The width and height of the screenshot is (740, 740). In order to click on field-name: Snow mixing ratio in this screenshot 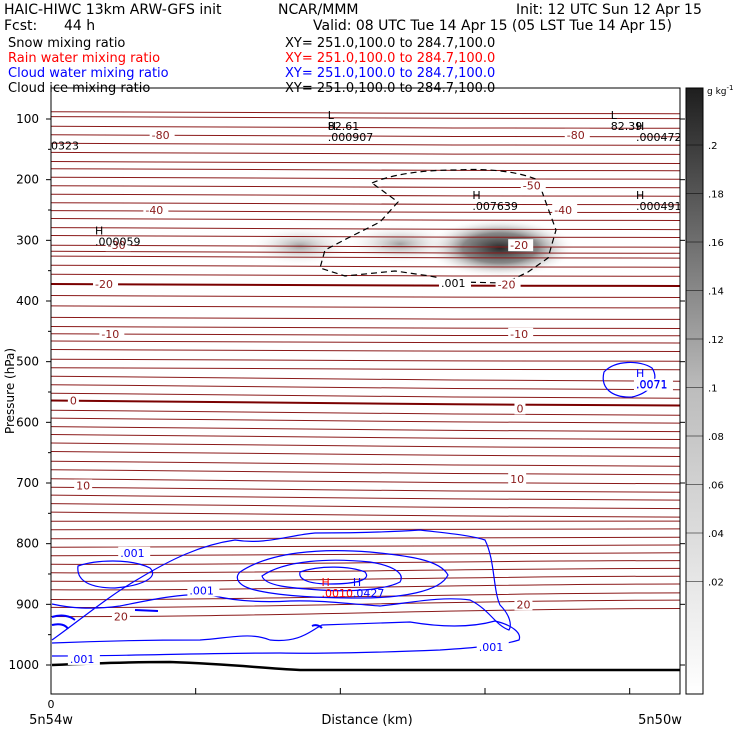, I will do `click(66, 43)`.